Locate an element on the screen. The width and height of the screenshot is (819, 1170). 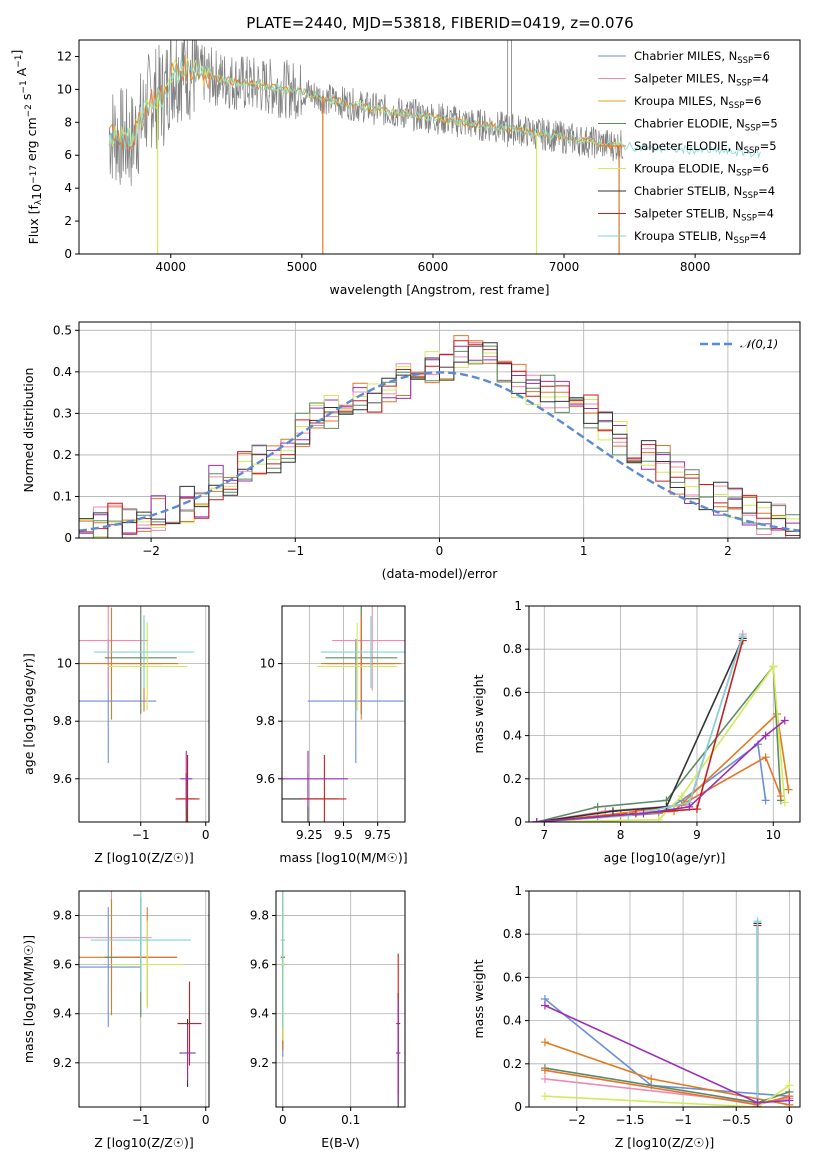
legend-label: Kroupa STELIB, NSSP=4 is located at coordinates (700, 237).